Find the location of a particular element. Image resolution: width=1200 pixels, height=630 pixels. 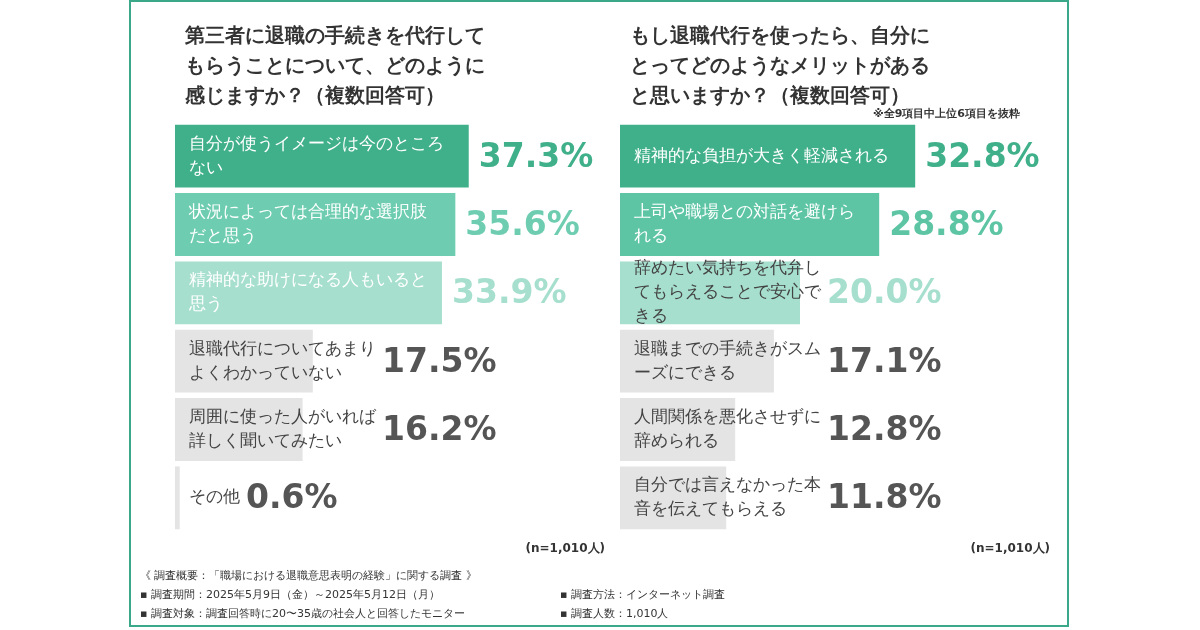

y-tick-label: 周囲に使った人がいれば詳しく聞いてみたい is located at coordinates (283, 427).